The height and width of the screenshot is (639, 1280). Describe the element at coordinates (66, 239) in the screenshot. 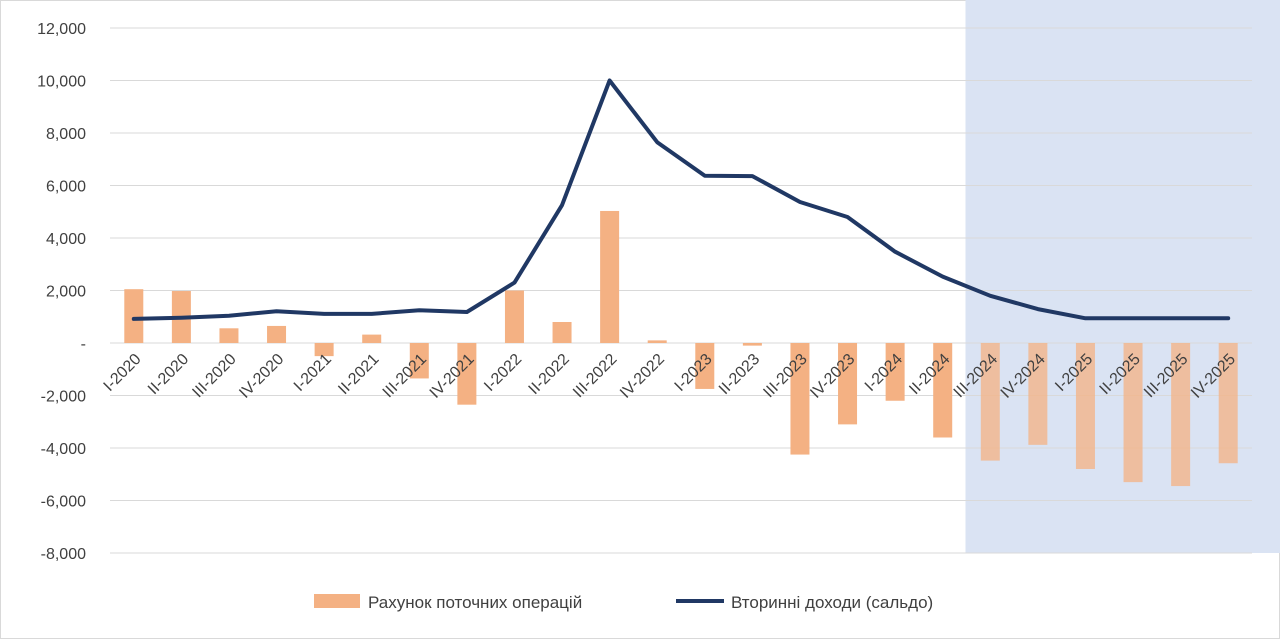

I see `y-tick-label: 4,000` at that location.